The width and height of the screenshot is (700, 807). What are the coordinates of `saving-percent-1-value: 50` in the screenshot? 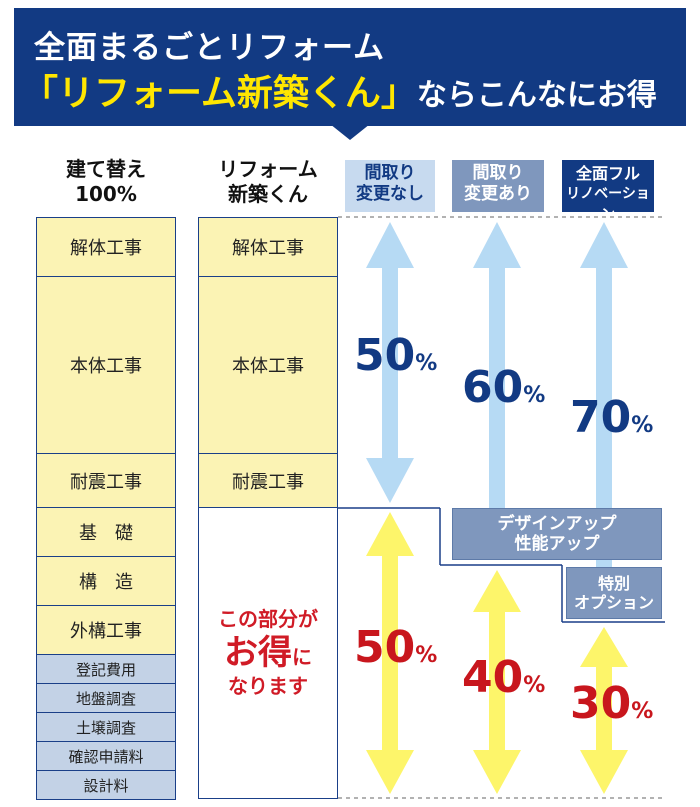 It's located at (385, 647).